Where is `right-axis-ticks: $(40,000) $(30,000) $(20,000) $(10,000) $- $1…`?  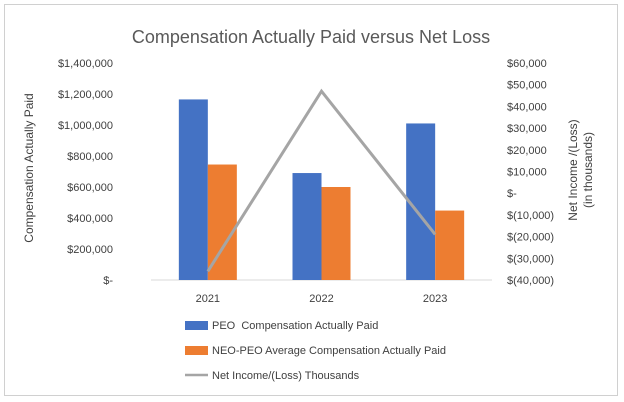
right-axis-ticks: $(40,000) $(30,000) $(20,000) $(10,000) $- $1… is located at coordinates (530, 172).